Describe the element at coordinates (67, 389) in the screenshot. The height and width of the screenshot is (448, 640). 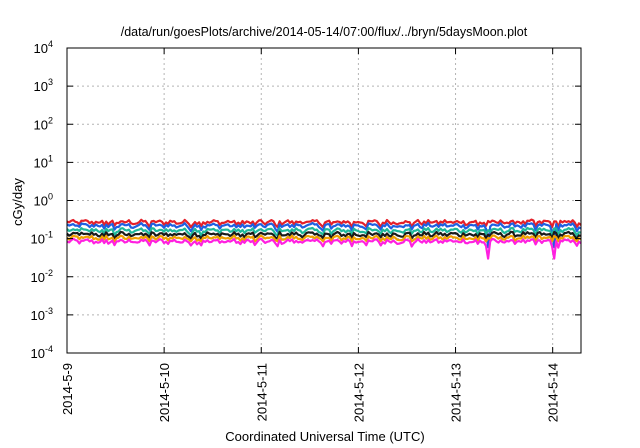
I see `x-tick-label: 2014-5-9` at that location.